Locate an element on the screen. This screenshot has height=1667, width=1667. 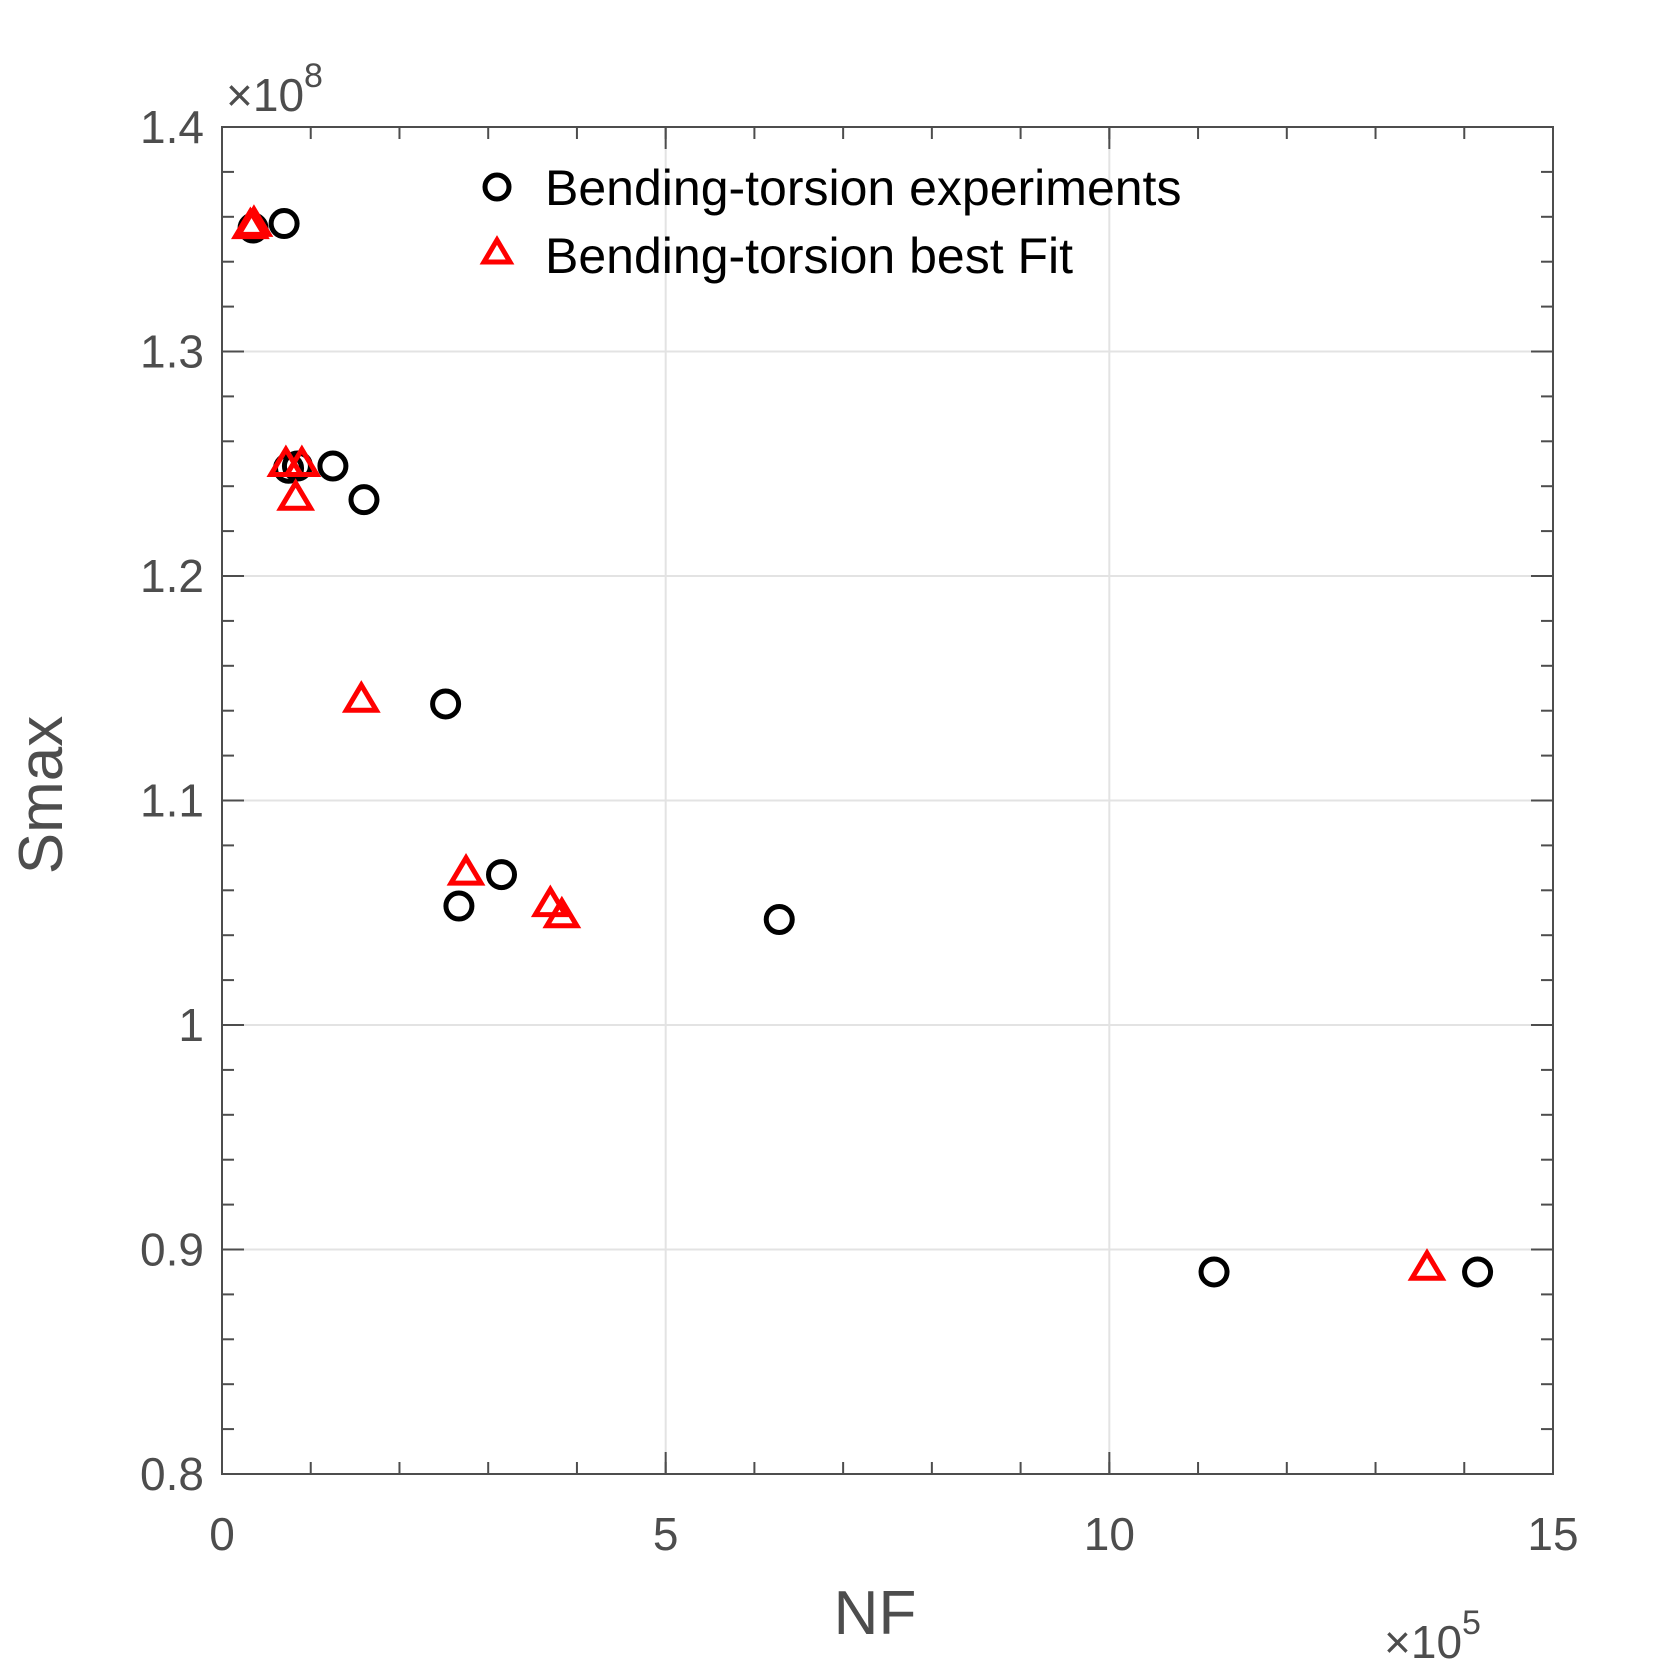
x-multiplier-label: ×10⁵ is located at coordinates (1432, 1635).